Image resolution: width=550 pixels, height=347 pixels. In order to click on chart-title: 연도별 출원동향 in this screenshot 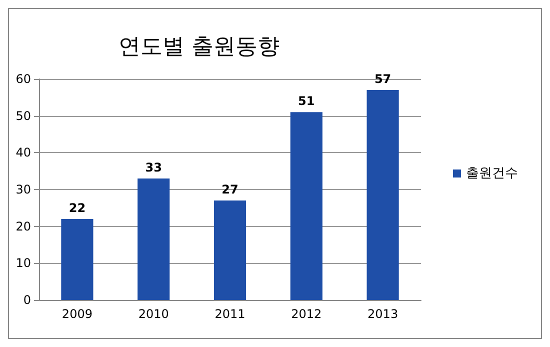, I will do `click(199, 47)`.